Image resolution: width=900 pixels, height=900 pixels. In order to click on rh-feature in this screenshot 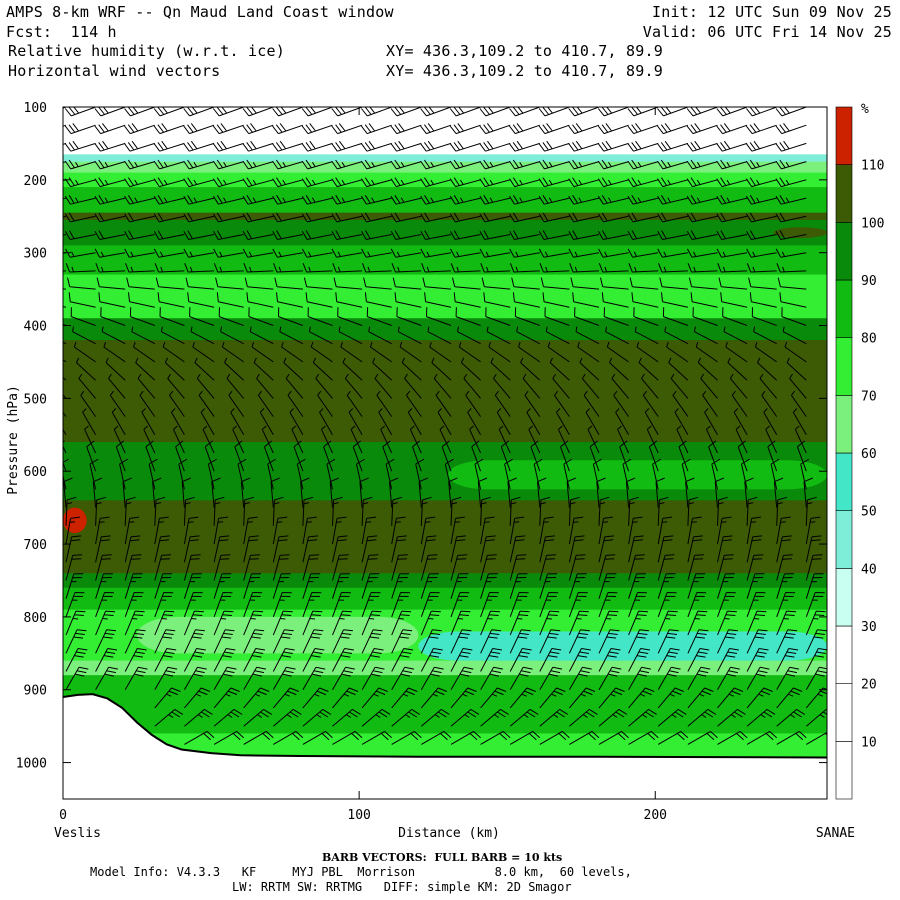, I will do `click(278, 635)`.